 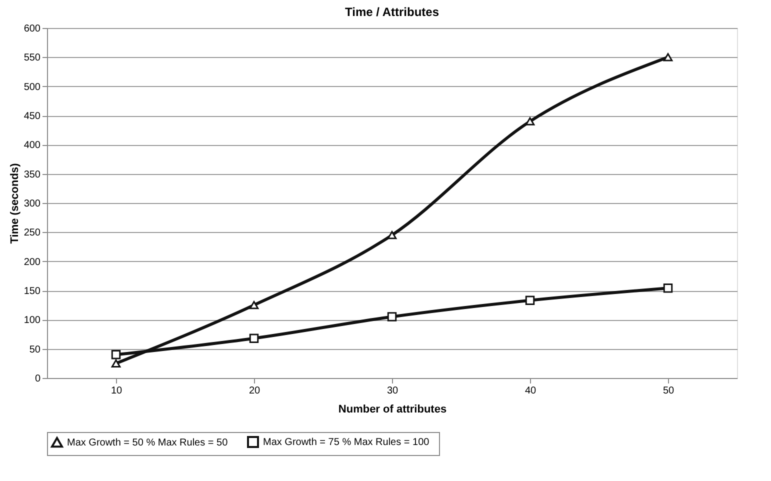 What do you see at coordinates (14, 203) in the screenshot?
I see `y-axis-title: Time (seconds)` at bounding box center [14, 203].